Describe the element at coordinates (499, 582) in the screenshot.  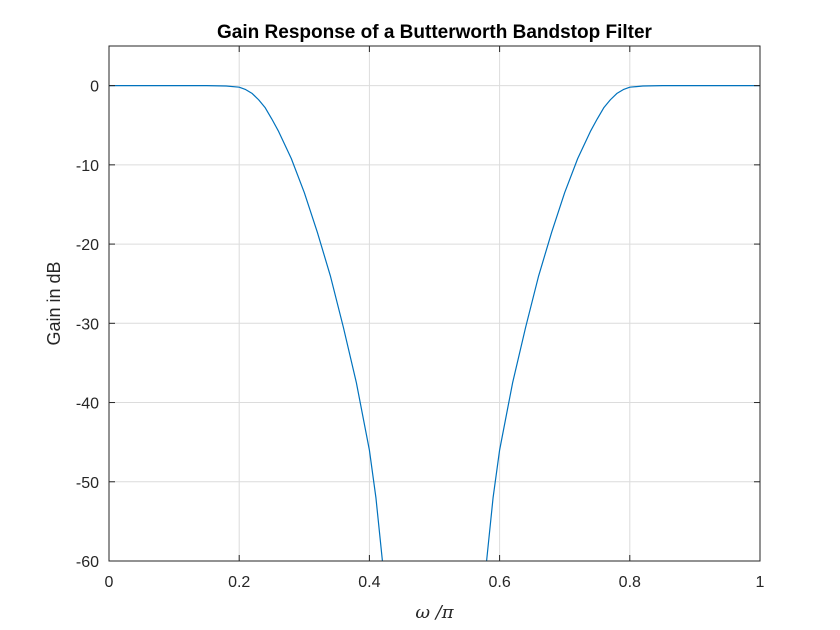
I see `x-tick-label: 0.6` at that location.